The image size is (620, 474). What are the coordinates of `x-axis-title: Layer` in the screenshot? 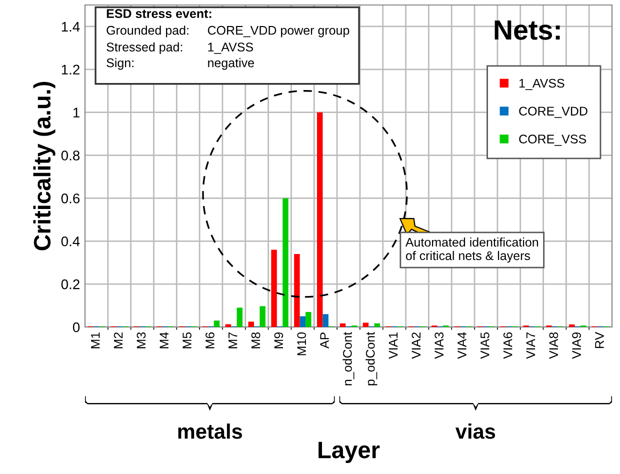 It's located at (349, 453).